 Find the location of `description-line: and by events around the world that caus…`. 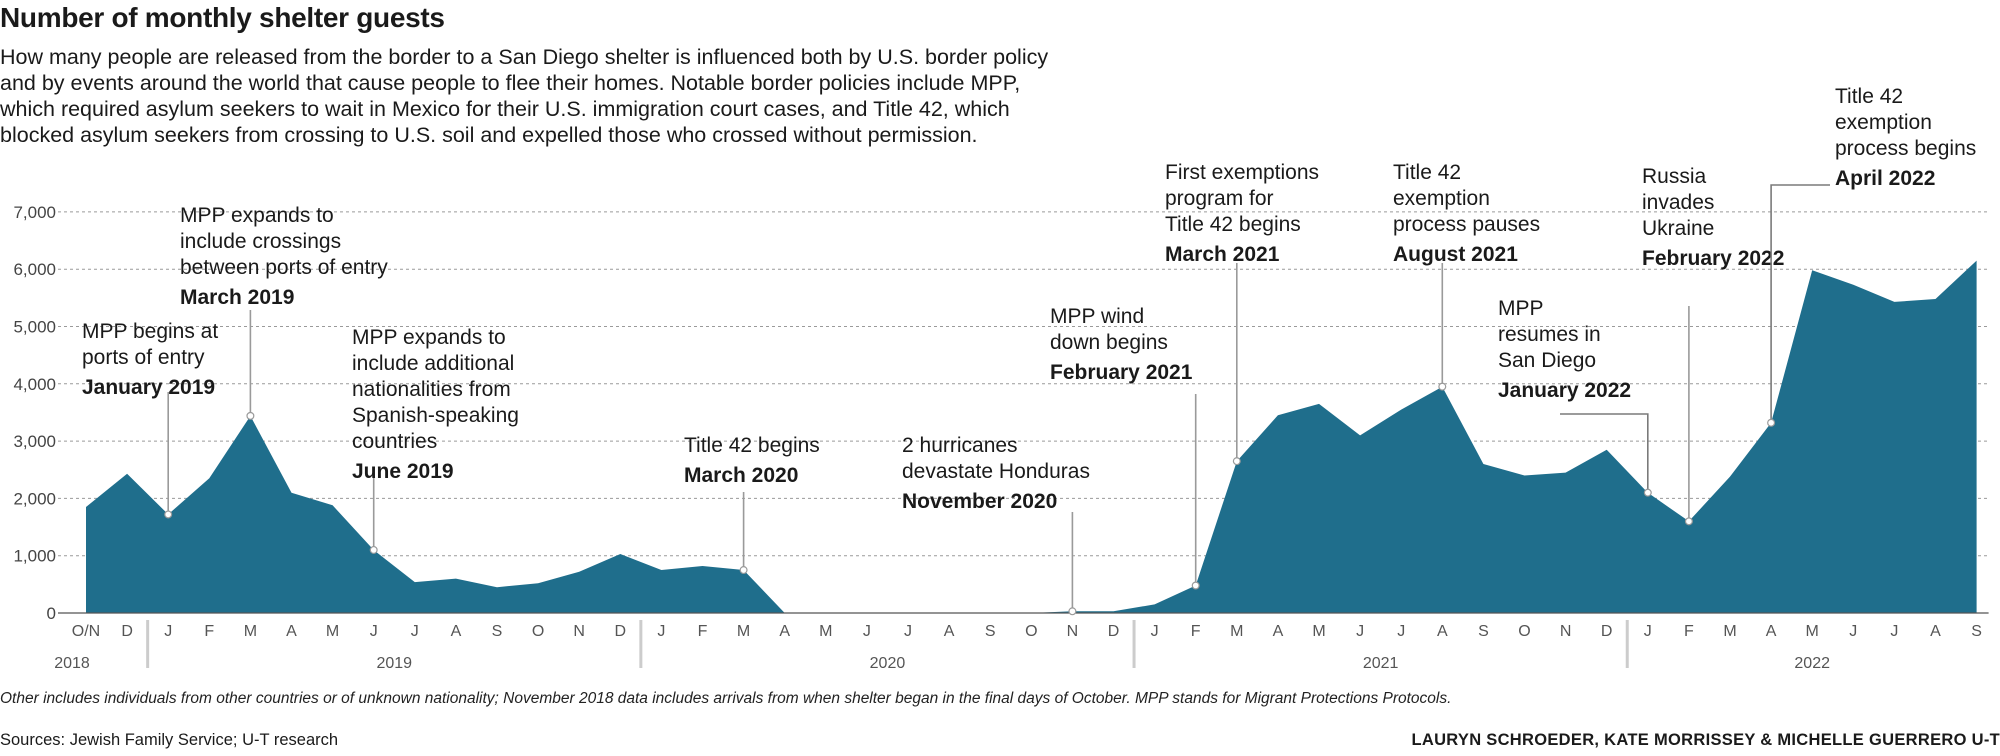

description-line: and by events around the world that caus… is located at coordinates (510, 83).